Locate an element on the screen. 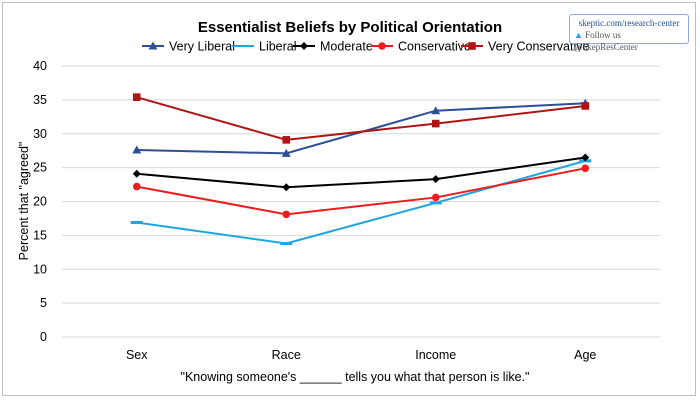 This screenshot has height=400, width=700. y-tick-label: 10 is located at coordinates (40, 269).